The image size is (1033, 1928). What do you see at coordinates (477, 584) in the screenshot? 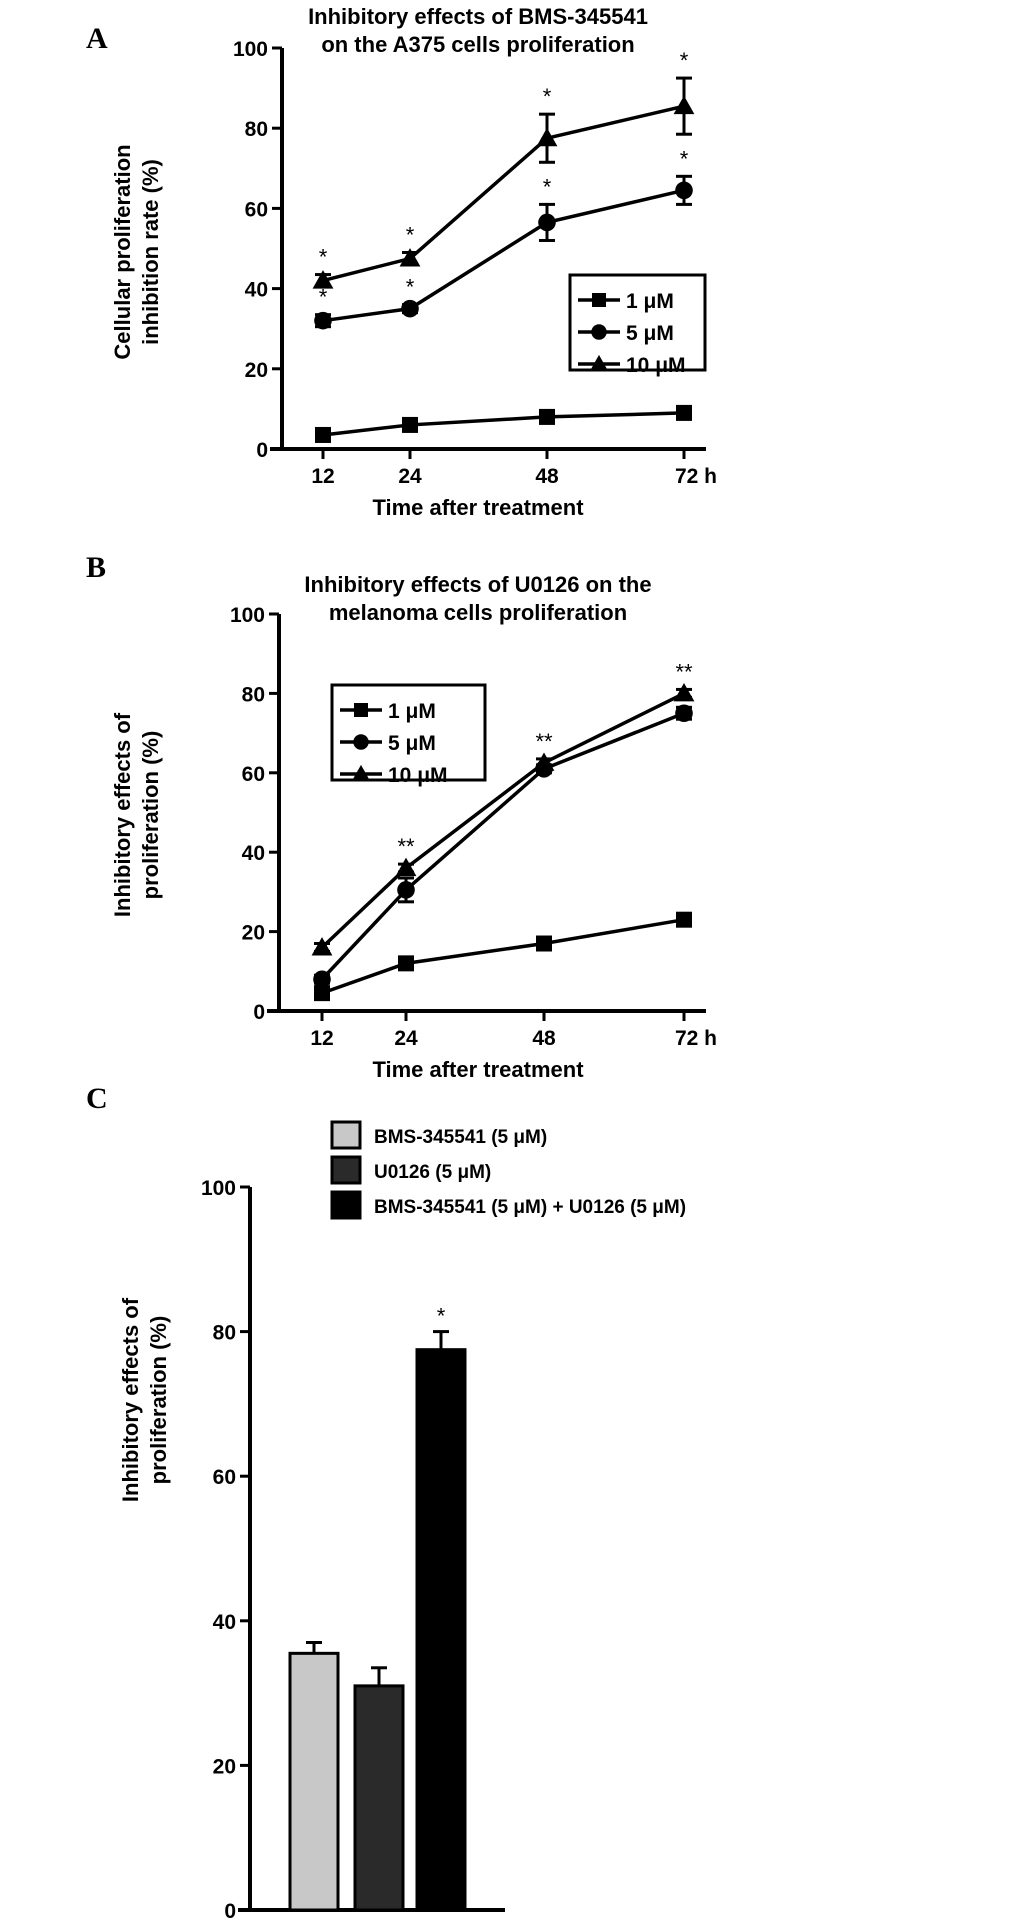
I see `chart-title: Inhibitory effects of U0126 on the` at bounding box center [477, 584].